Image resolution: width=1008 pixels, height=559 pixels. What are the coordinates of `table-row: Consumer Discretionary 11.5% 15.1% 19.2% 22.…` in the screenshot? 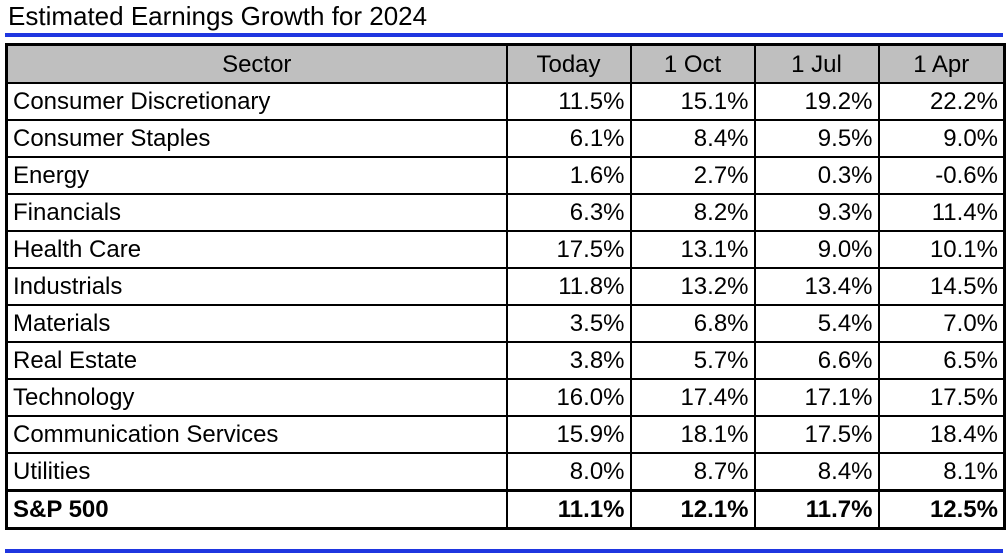 It's located at (505, 101).